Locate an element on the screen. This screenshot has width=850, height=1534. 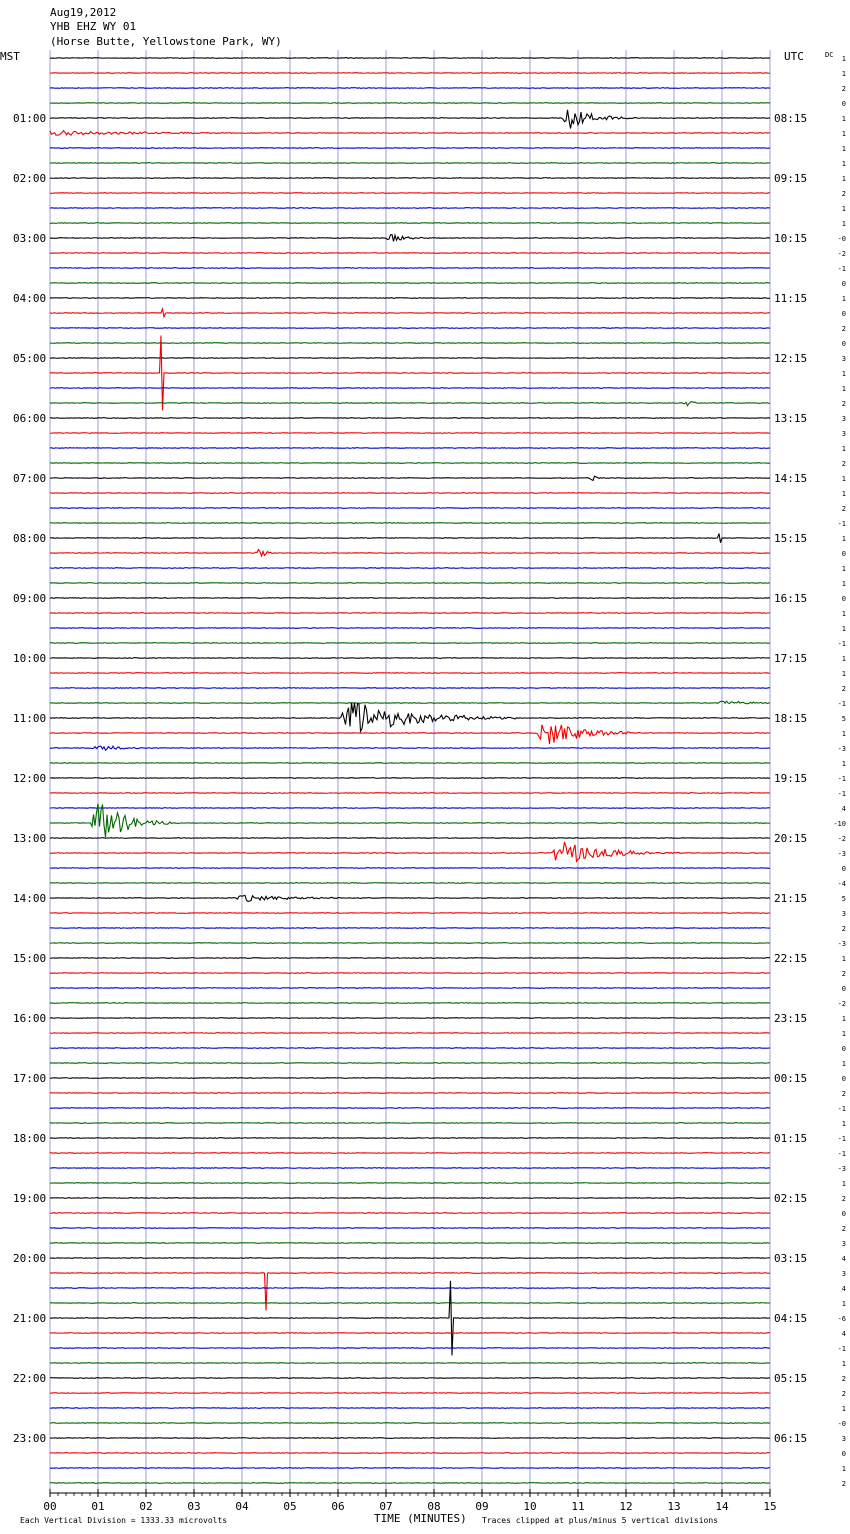
dc-offset-label: 4 is located at coordinates (844, 1259).